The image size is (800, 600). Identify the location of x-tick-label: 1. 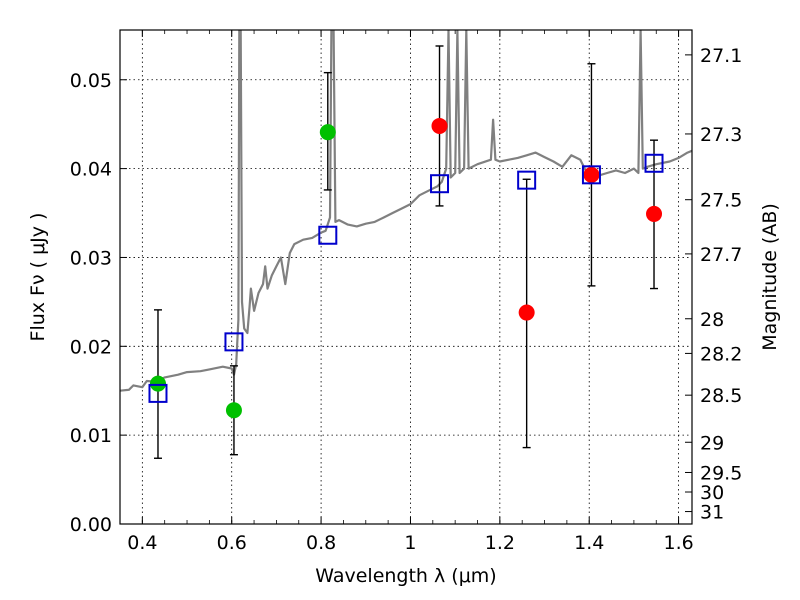
(410, 543).